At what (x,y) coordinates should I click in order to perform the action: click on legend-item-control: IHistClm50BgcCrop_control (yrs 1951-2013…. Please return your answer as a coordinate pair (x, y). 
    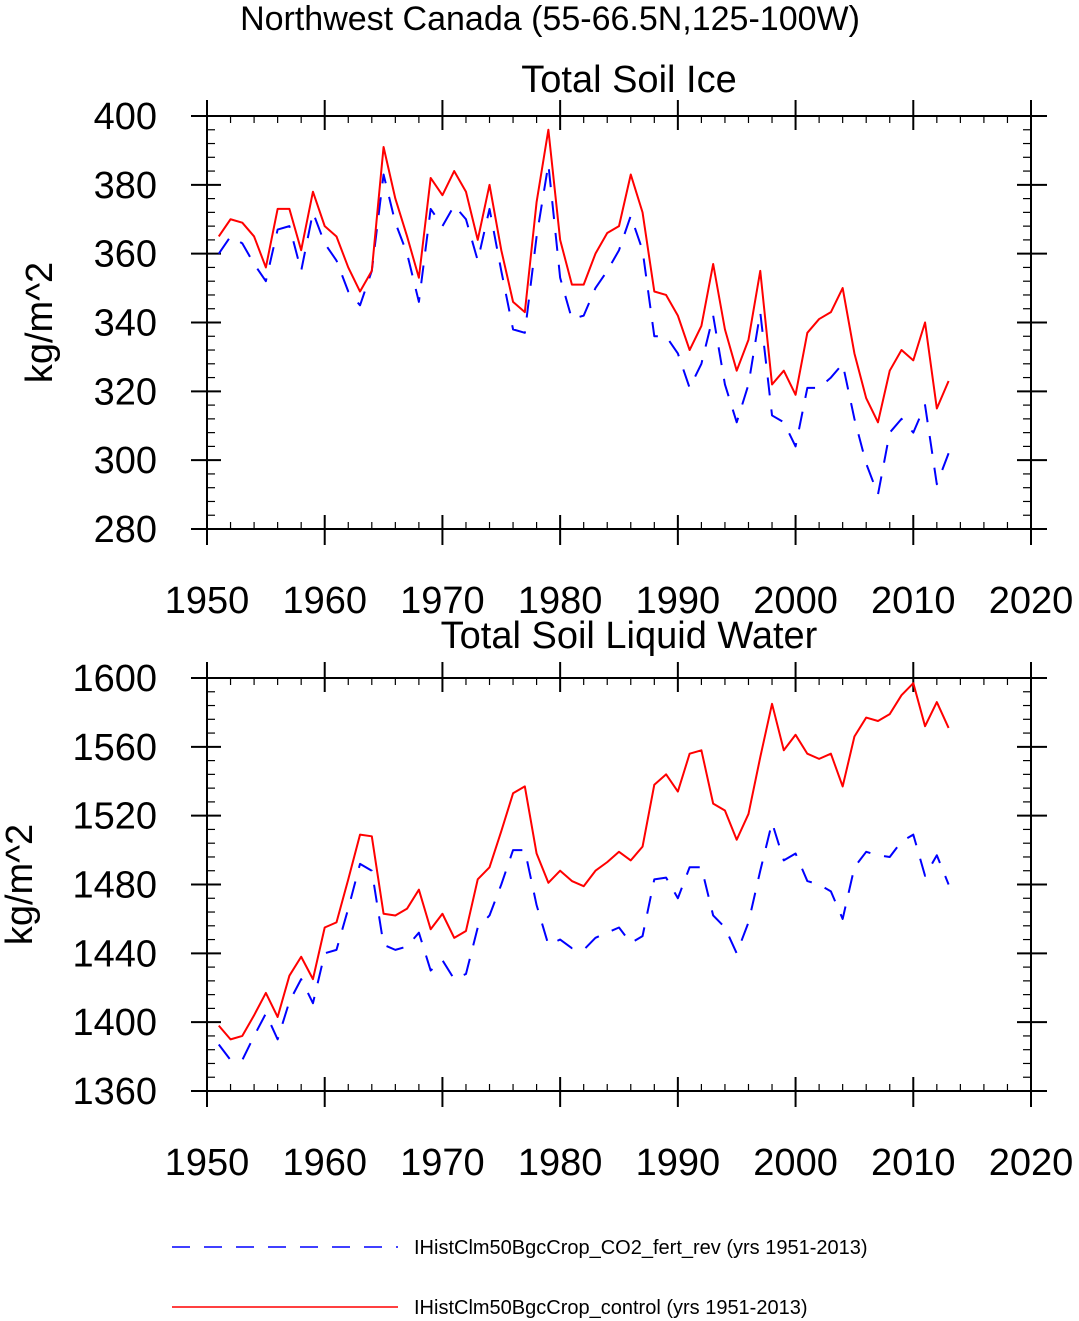
    Looking at the image, I should click on (490, 1308).